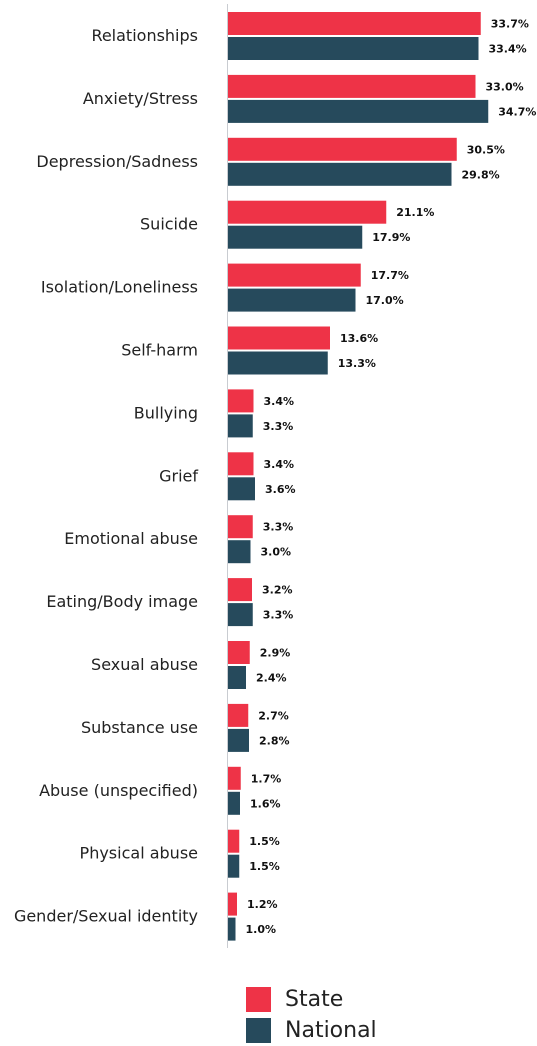  What do you see at coordinates (510, 24) in the screenshot?
I see `value-label-state: 33.7%` at bounding box center [510, 24].